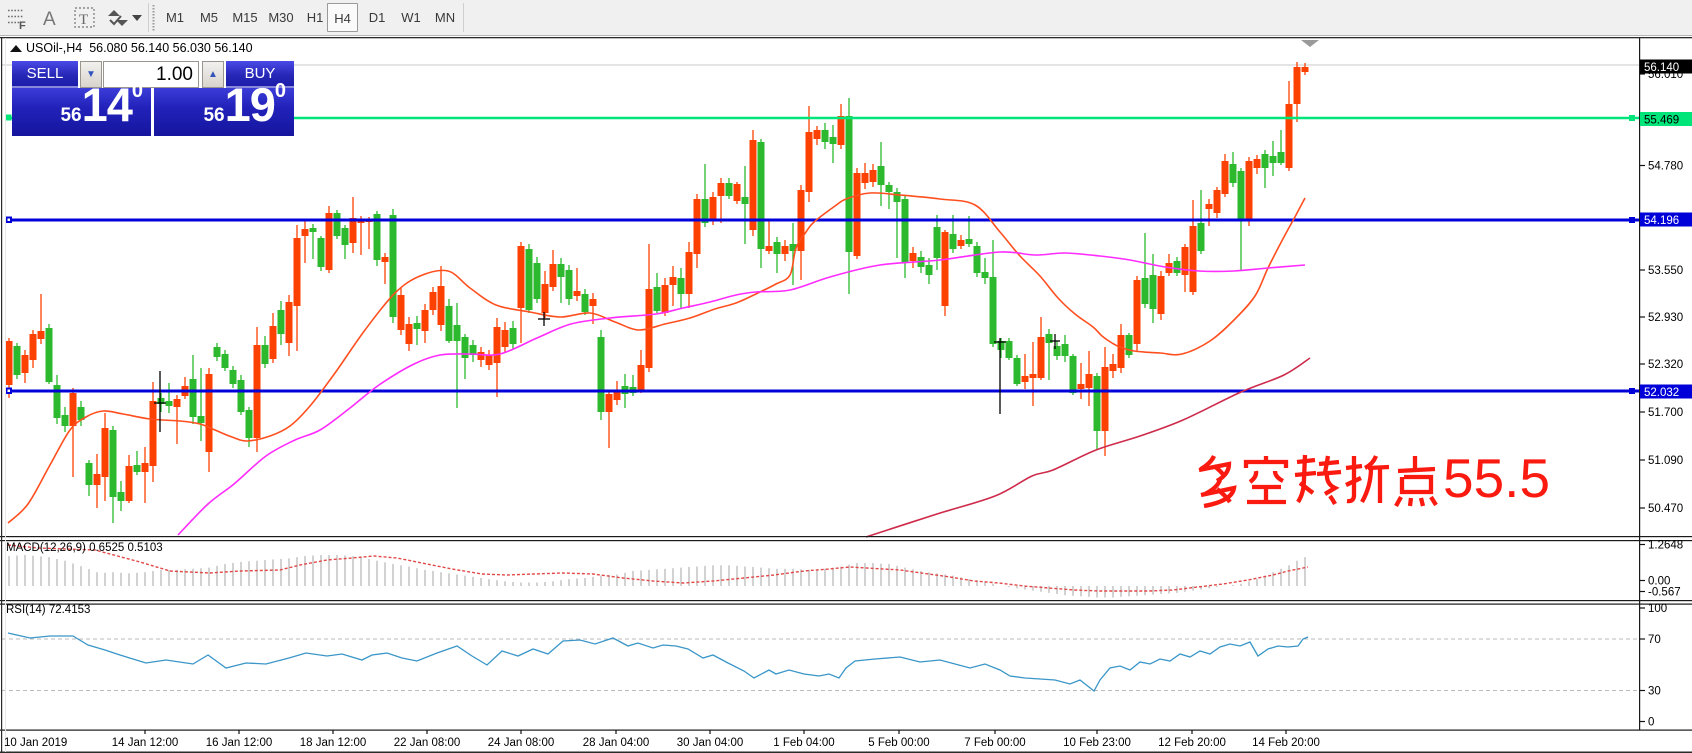 This screenshot has height=753, width=1692. I want to click on svg-text: 55.469, so click(1661, 121).